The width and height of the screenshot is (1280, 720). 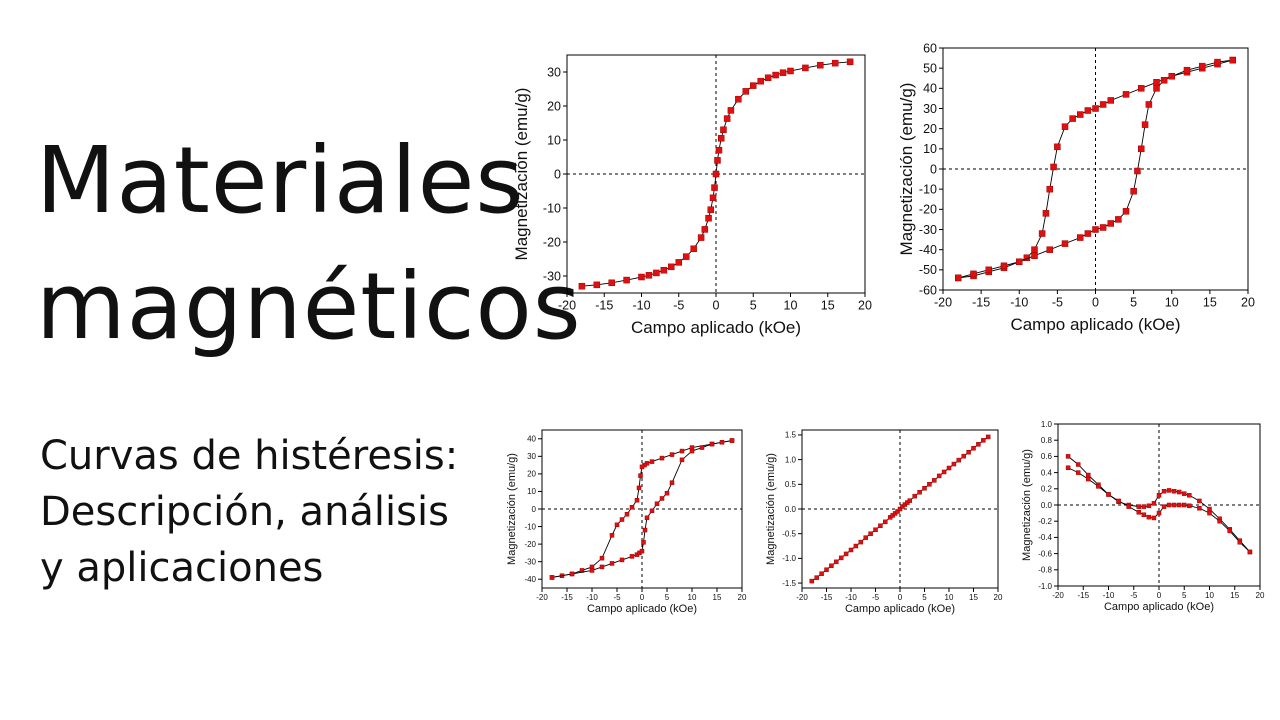 What do you see at coordinates (924, 597) in the screenshot?
I see `x-tick-label: 5` at bounding box center [924, 597].